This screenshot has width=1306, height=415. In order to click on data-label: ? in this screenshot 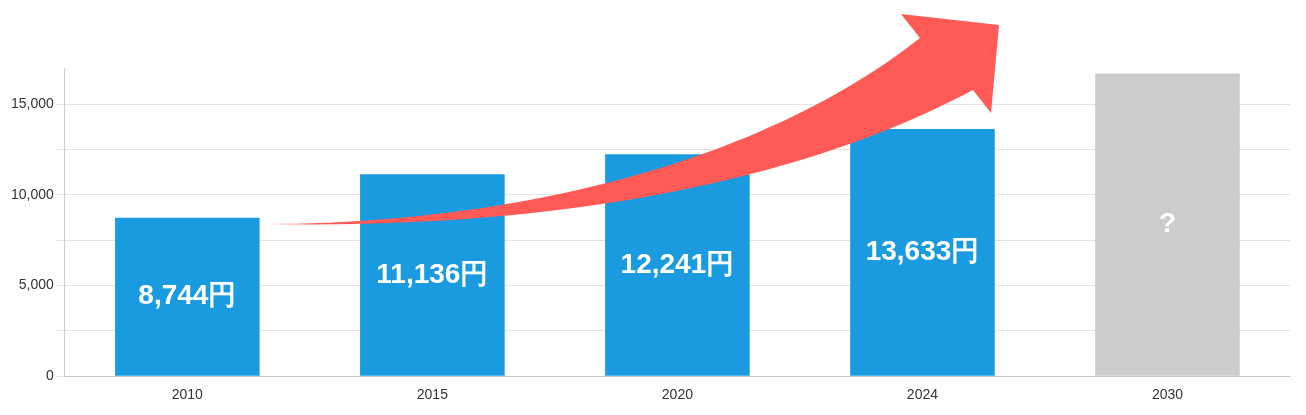, I will do `click(1167, 223)`.